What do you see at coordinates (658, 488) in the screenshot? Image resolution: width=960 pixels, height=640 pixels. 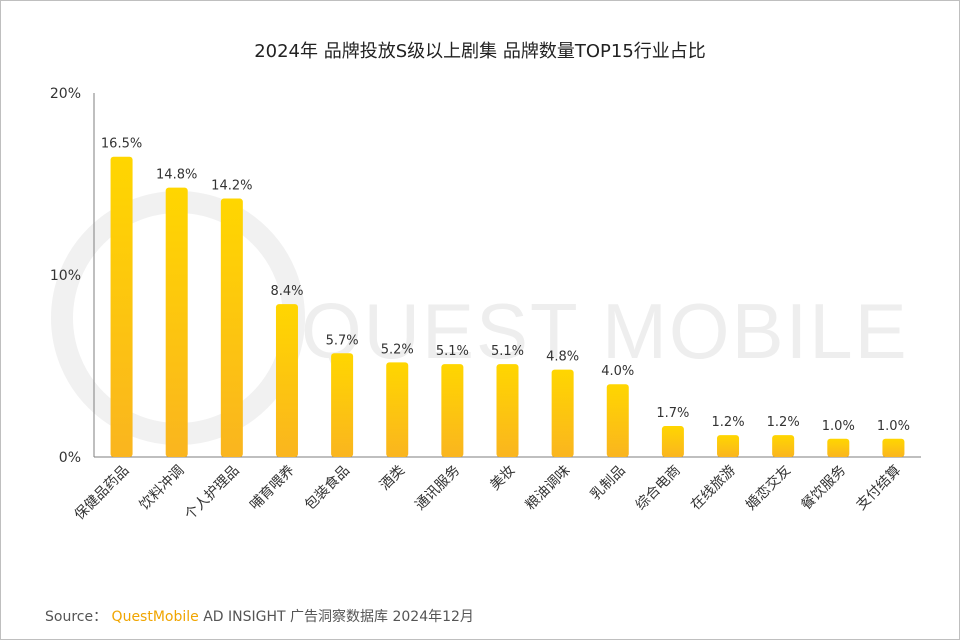 I see `x-tick-label: 综合电商` at bounding box center [658, 488].